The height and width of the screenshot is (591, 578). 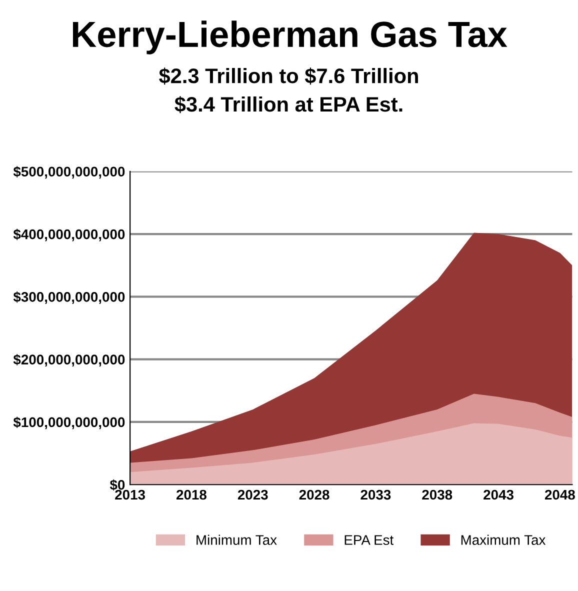 What do you see at coordinates (499, 495) in the screenshot?
I see `x-tick-label: 2043` at bounding box center [499, 495].